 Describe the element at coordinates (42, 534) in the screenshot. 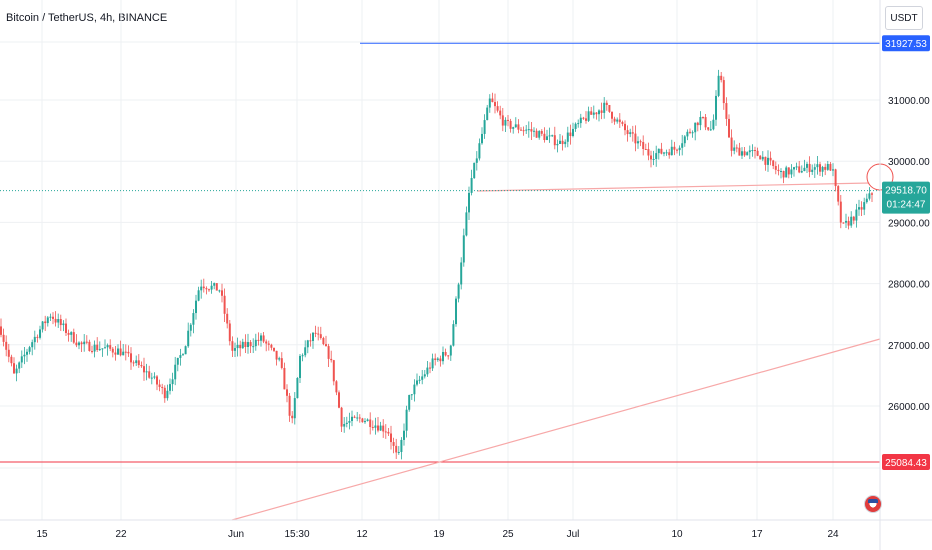

I see `x-tick-label: 15` at that location.